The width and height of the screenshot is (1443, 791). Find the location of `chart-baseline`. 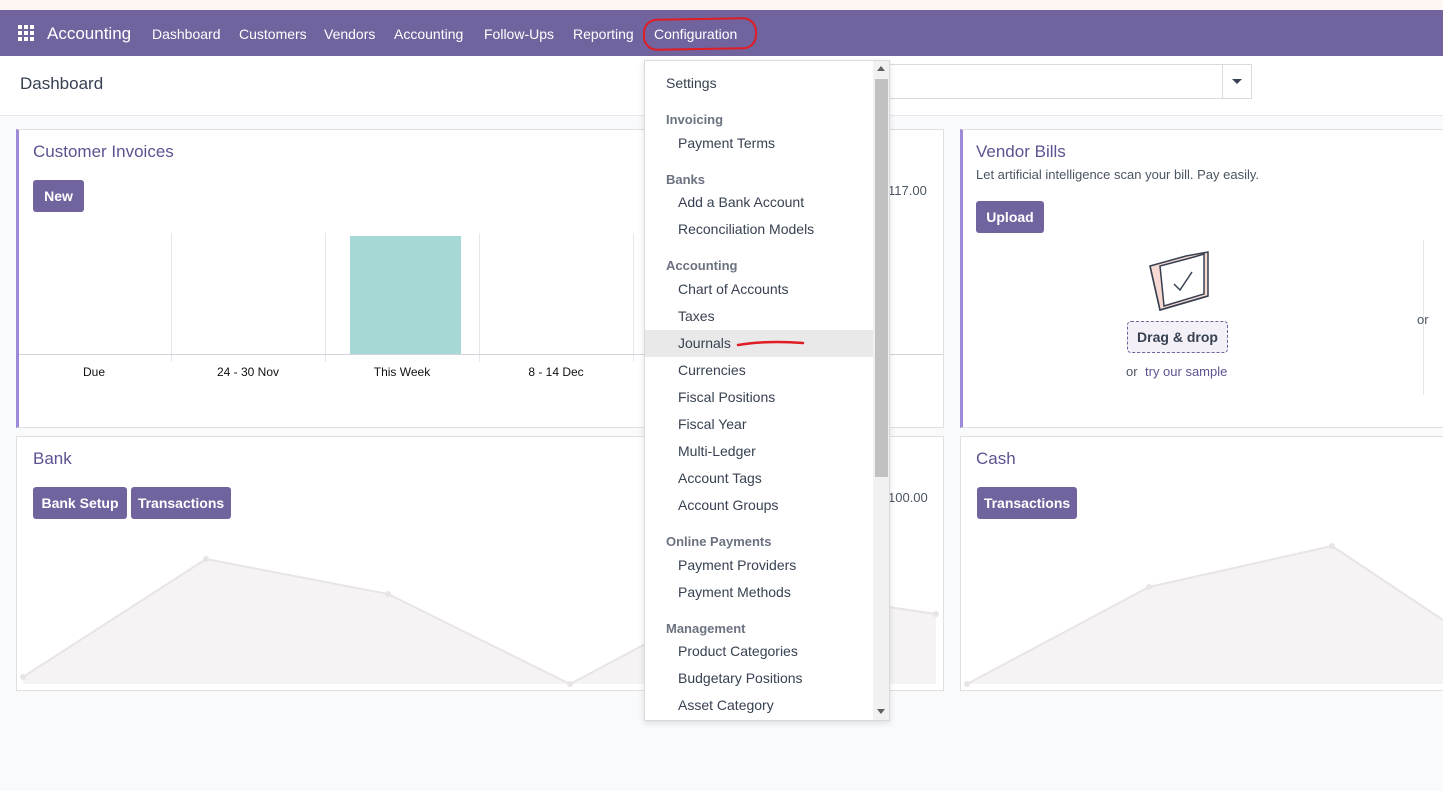

chart-baseline is located at coordinates (481, 354).